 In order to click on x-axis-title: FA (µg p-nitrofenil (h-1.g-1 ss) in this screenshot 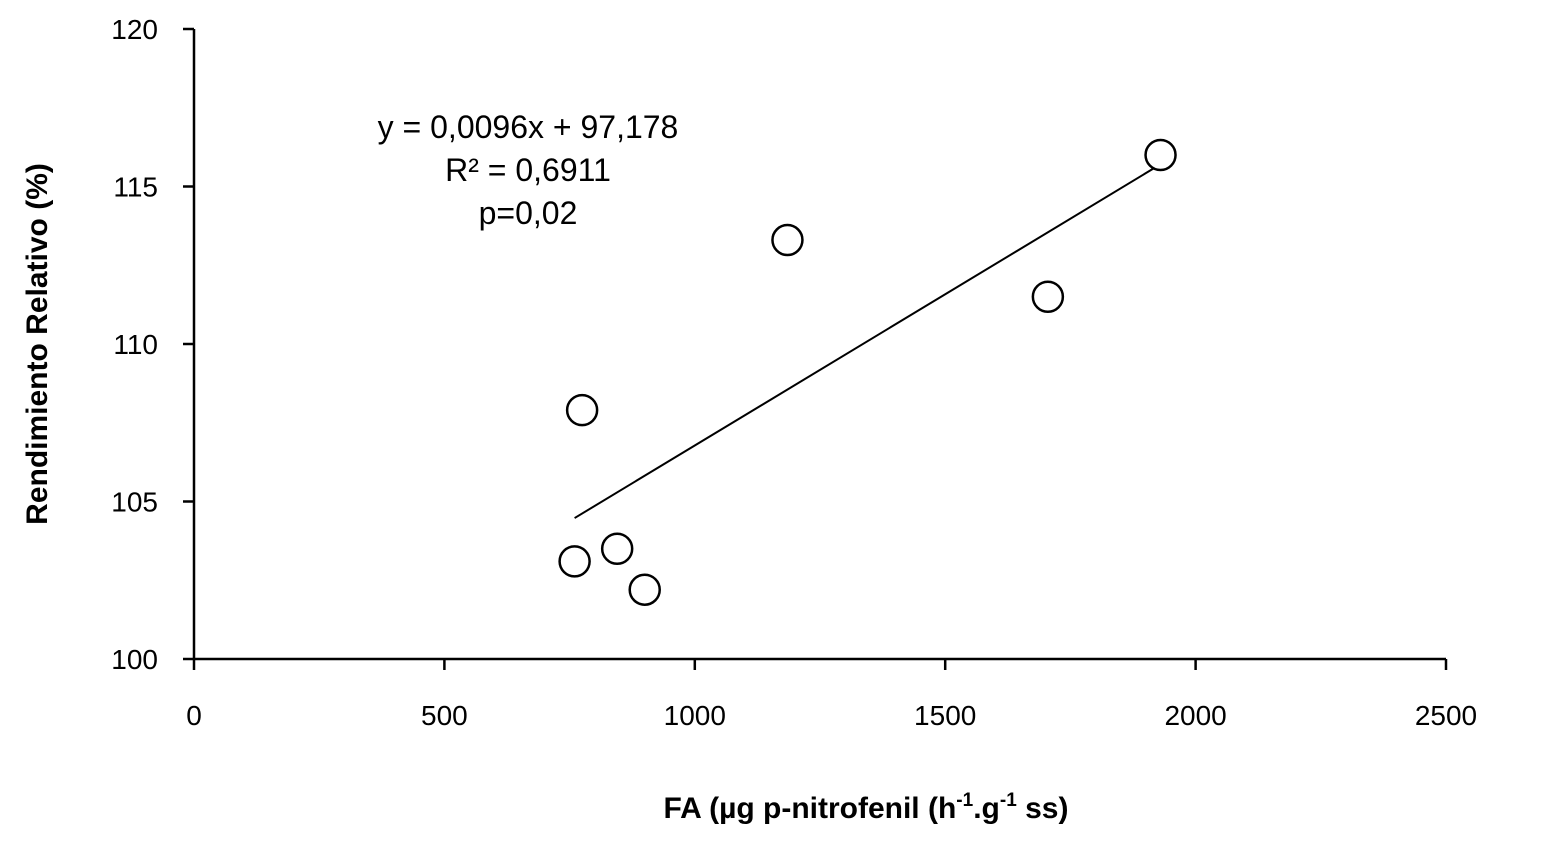, I will do `click(866, 807)`.